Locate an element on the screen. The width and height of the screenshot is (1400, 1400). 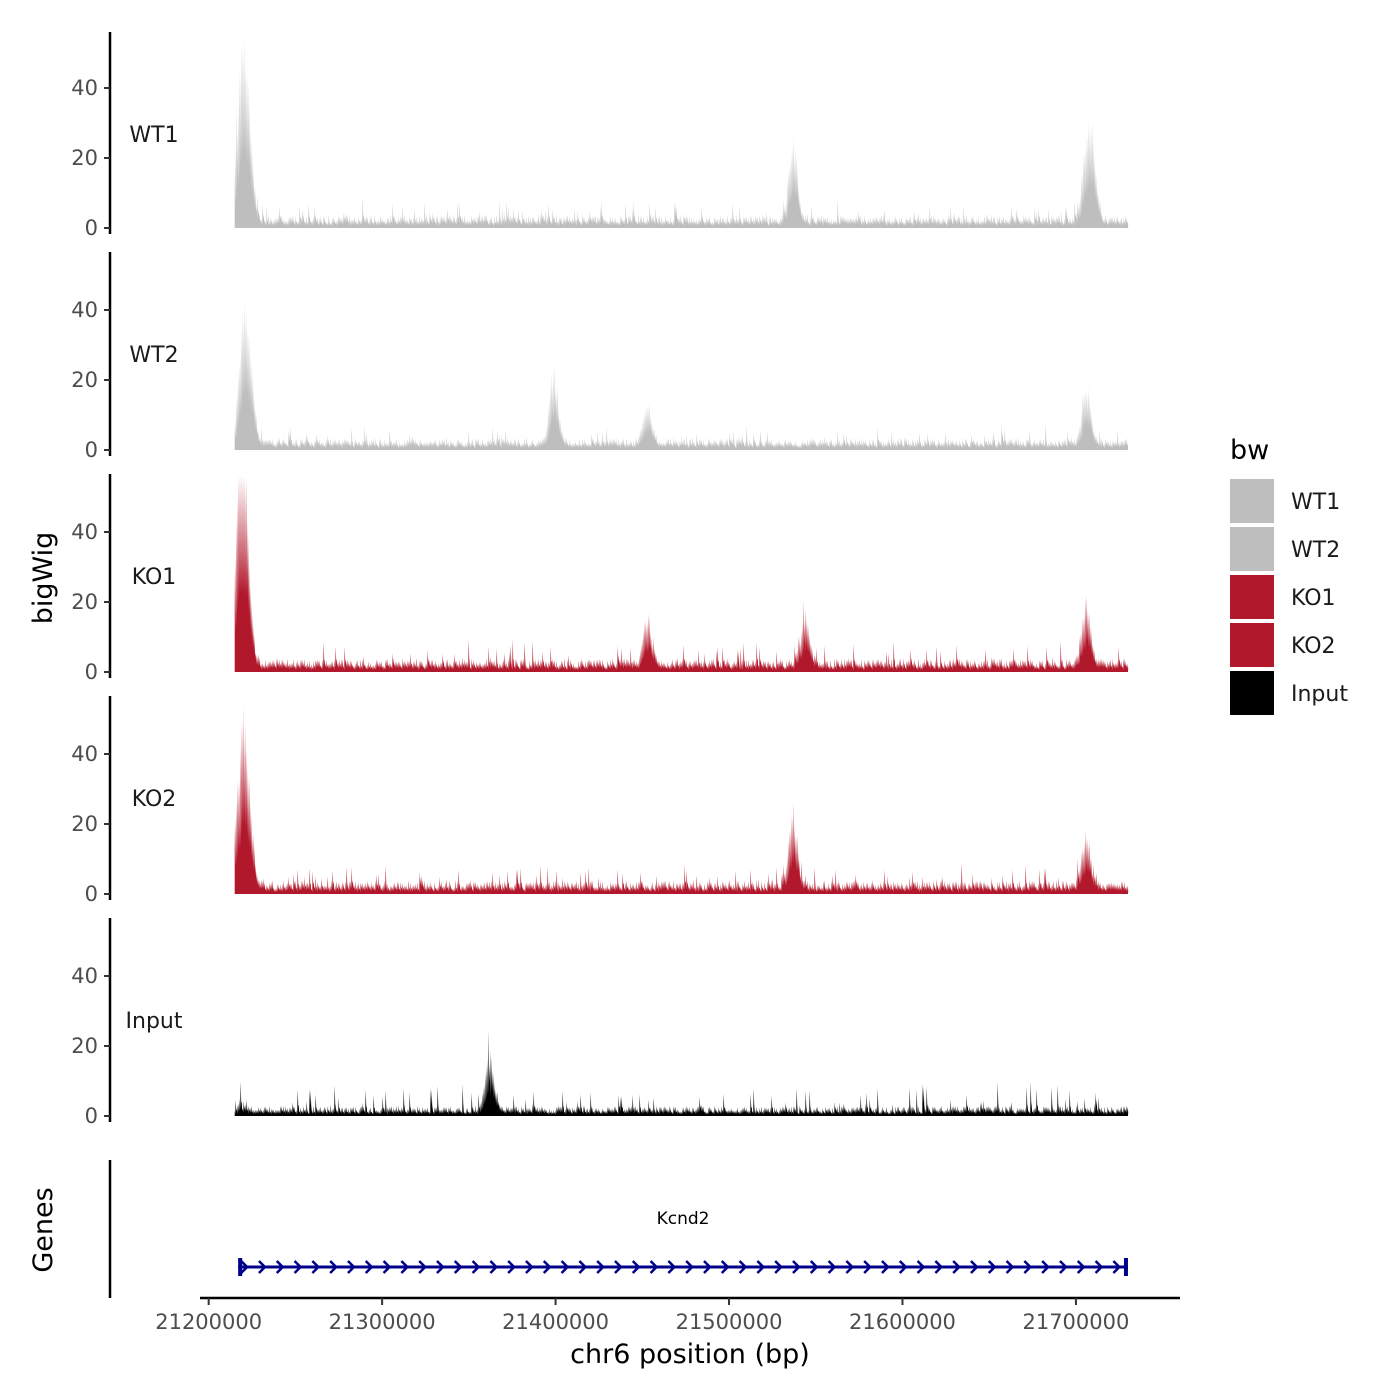
x-tick-label: 21500000 is located at coordinates (729, 1322).